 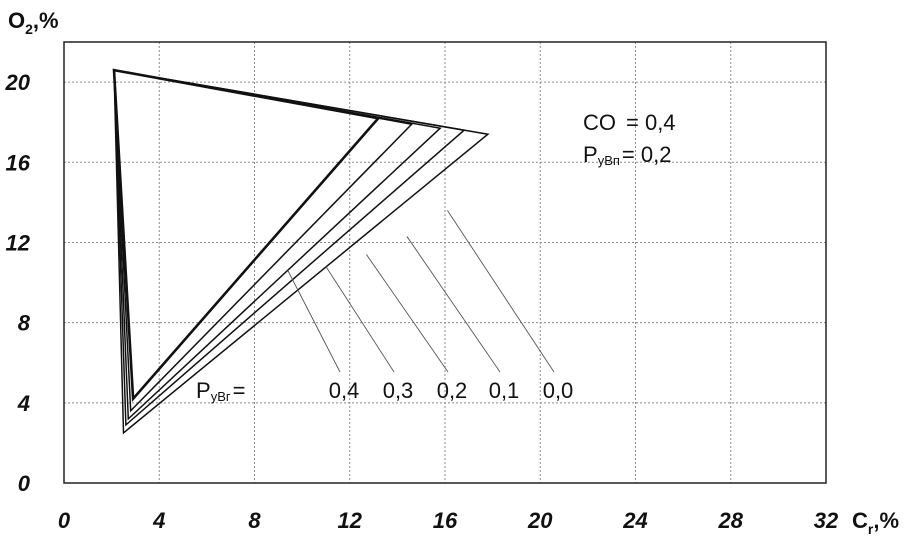 I want to click on co-annotation: CO = 0,4, so click(x=629, y=122).